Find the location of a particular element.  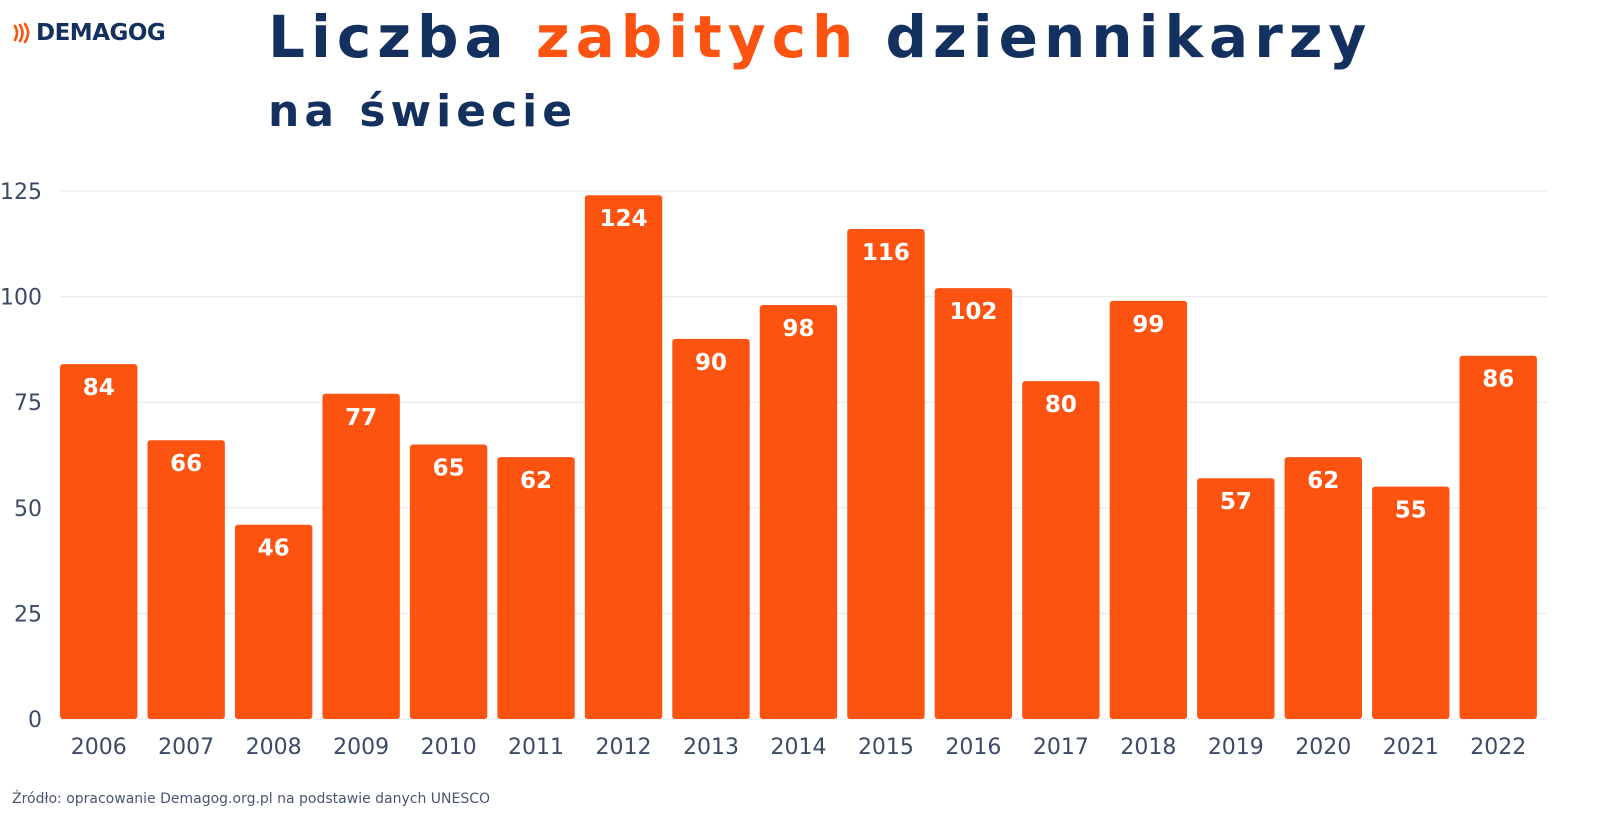

y-tick-label: 125 is located at coordinates (21, 192).